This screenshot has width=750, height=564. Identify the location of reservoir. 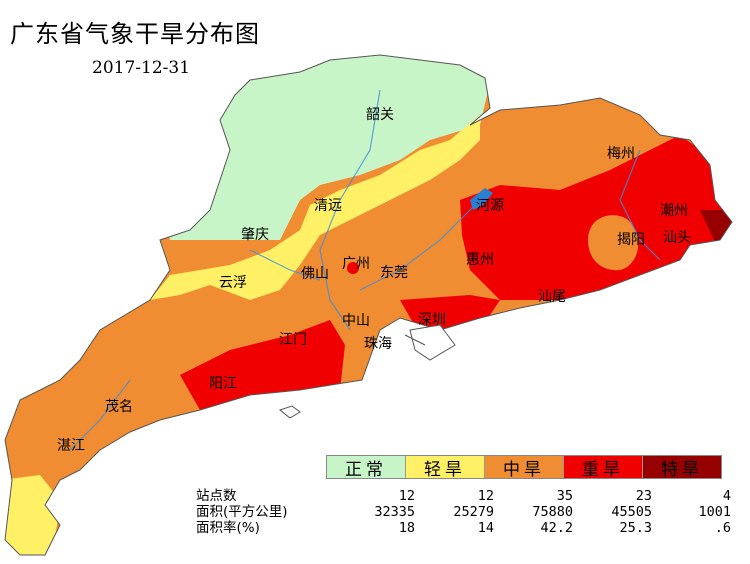
(481, 199).